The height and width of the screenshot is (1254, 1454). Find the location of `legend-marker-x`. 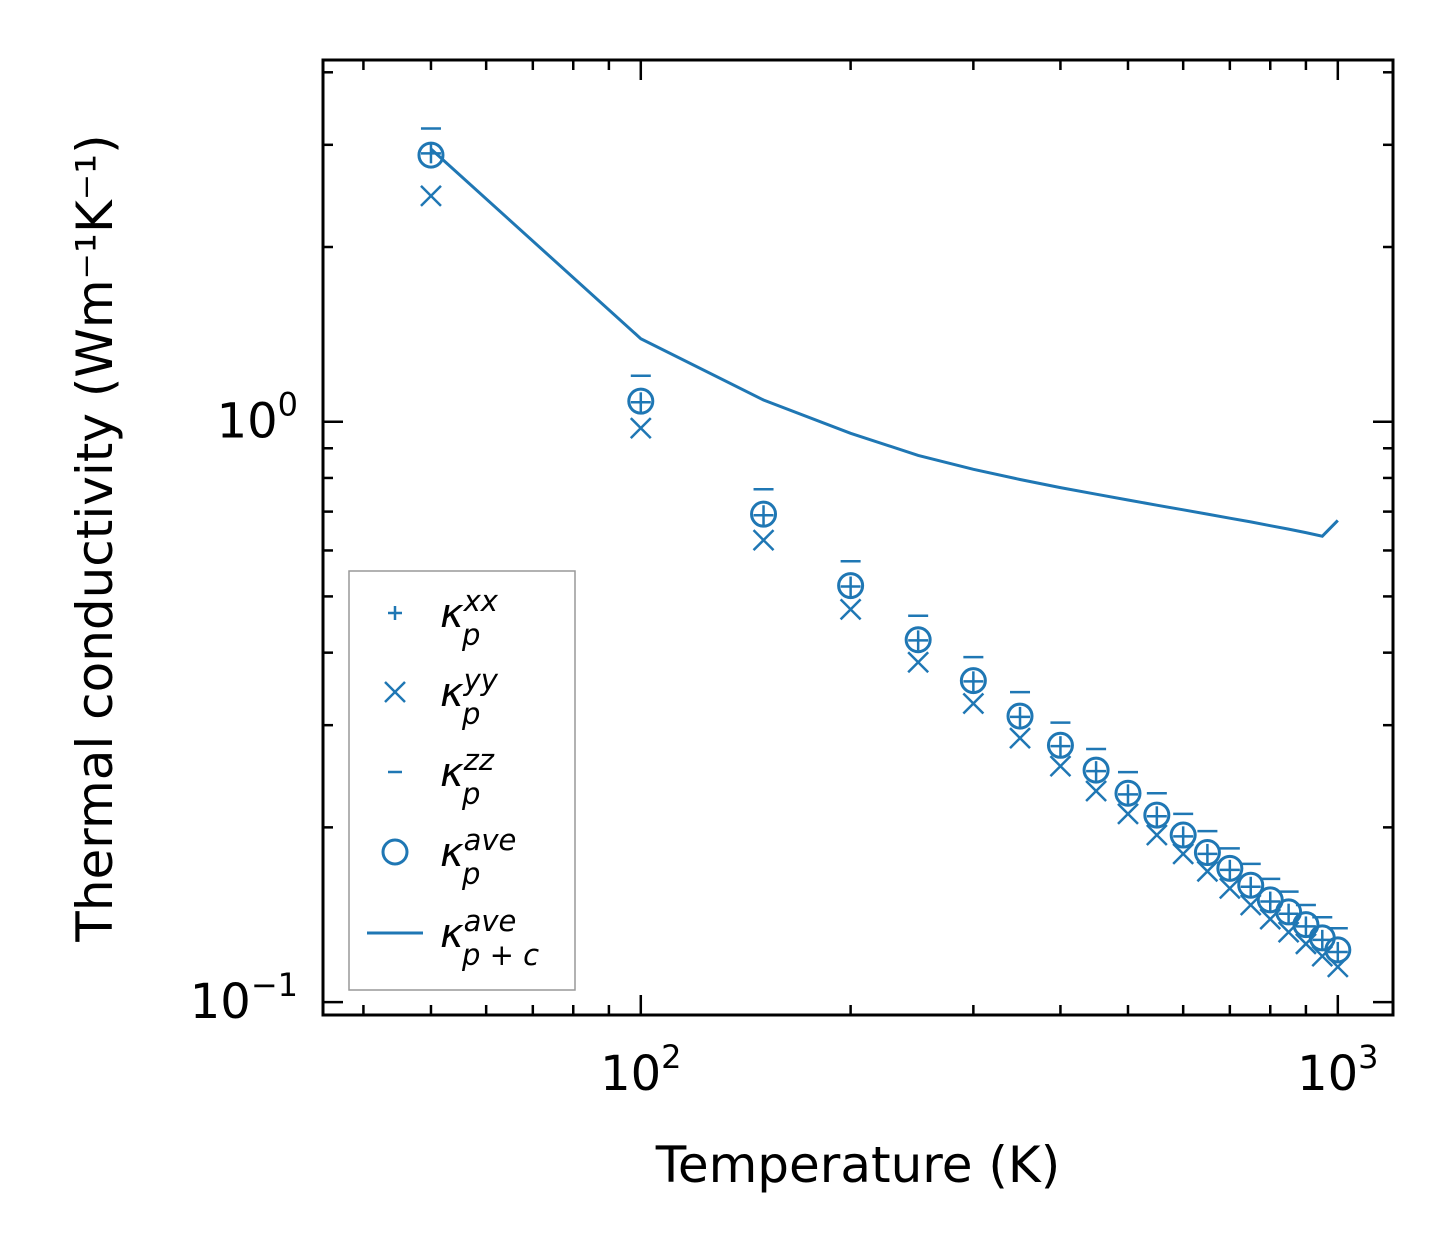

legend-marker-x is located at coordinates (395, 692).